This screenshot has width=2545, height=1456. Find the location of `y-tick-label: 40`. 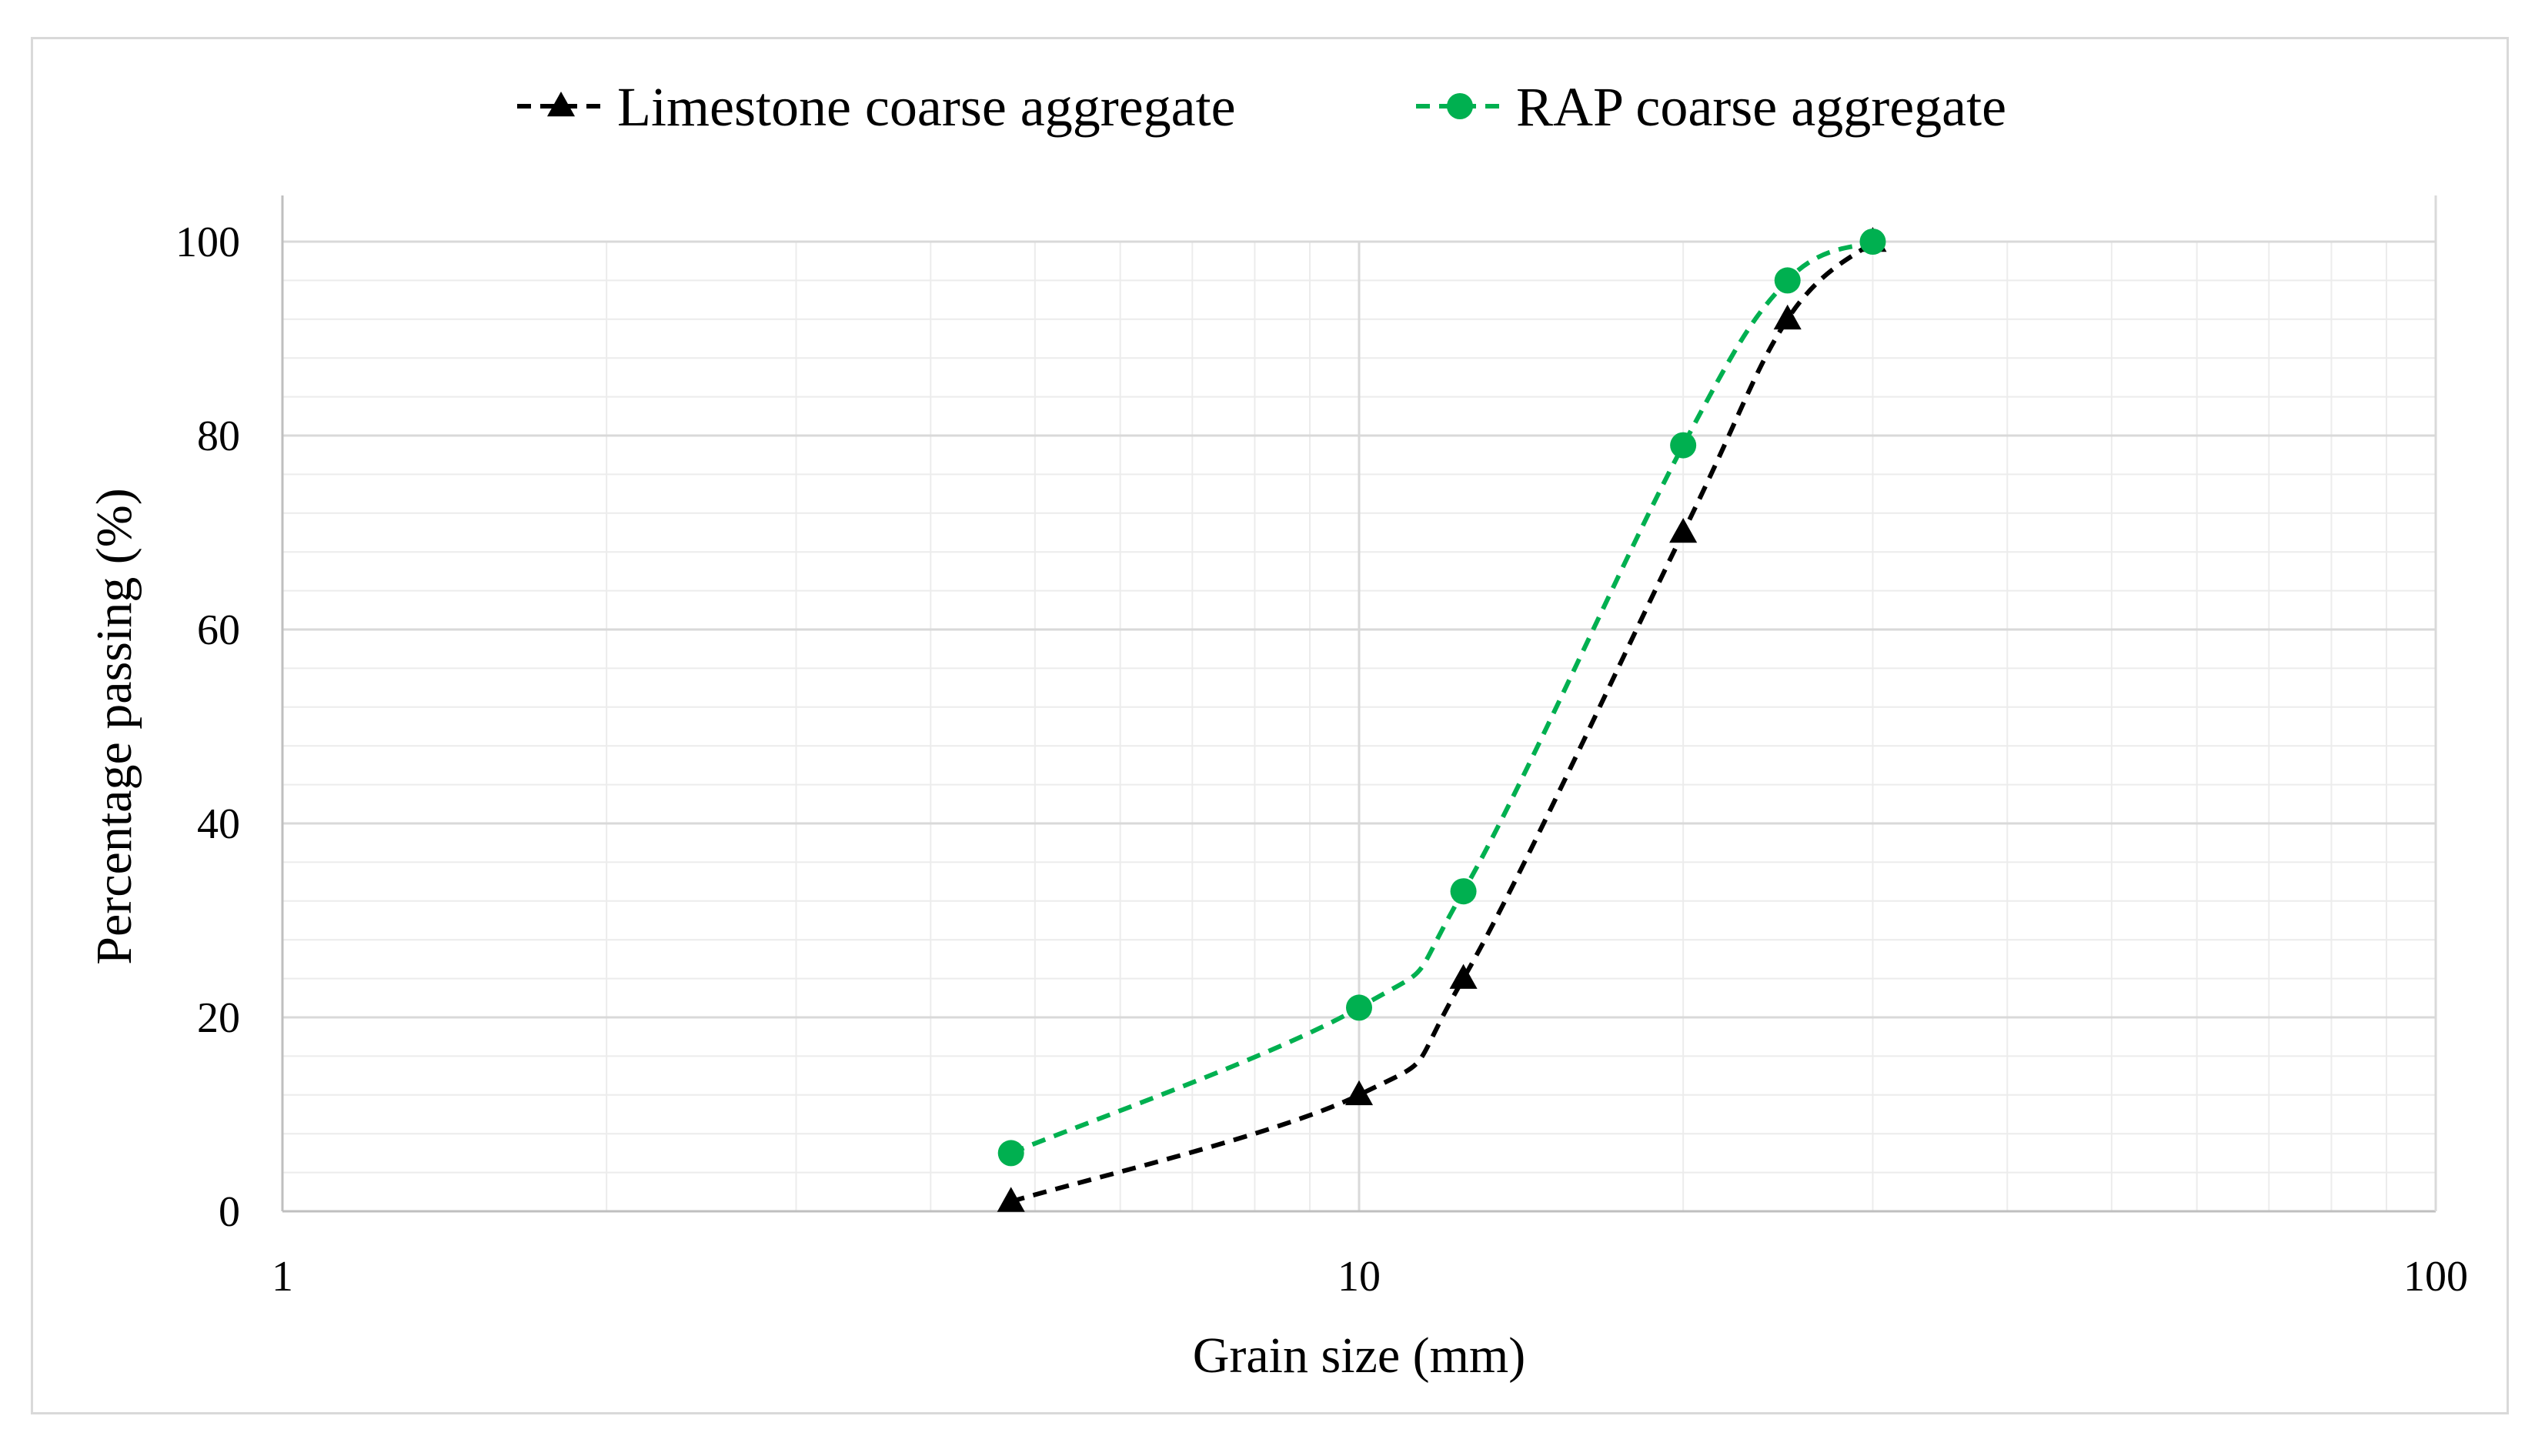

y-tick-label: 40 is located at coordinates (218, 824).